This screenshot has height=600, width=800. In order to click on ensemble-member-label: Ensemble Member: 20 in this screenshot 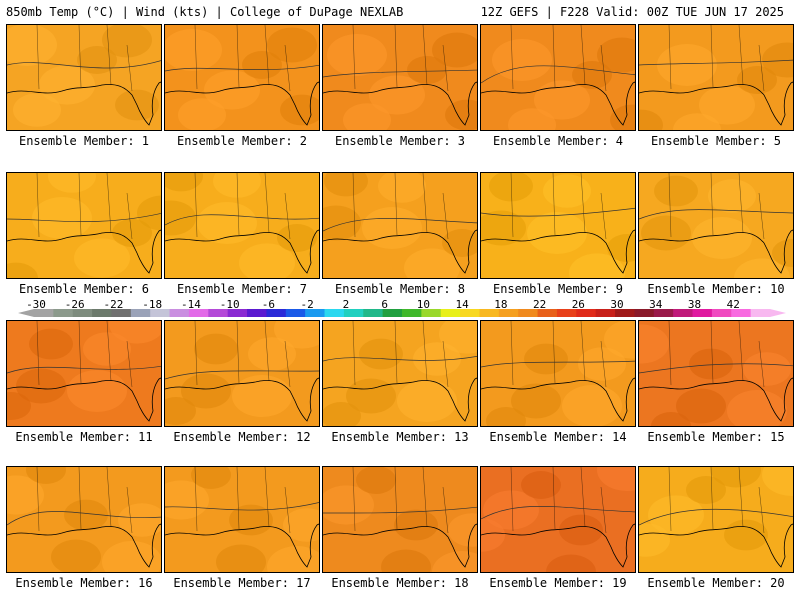, I will do `click(716, 583)`.